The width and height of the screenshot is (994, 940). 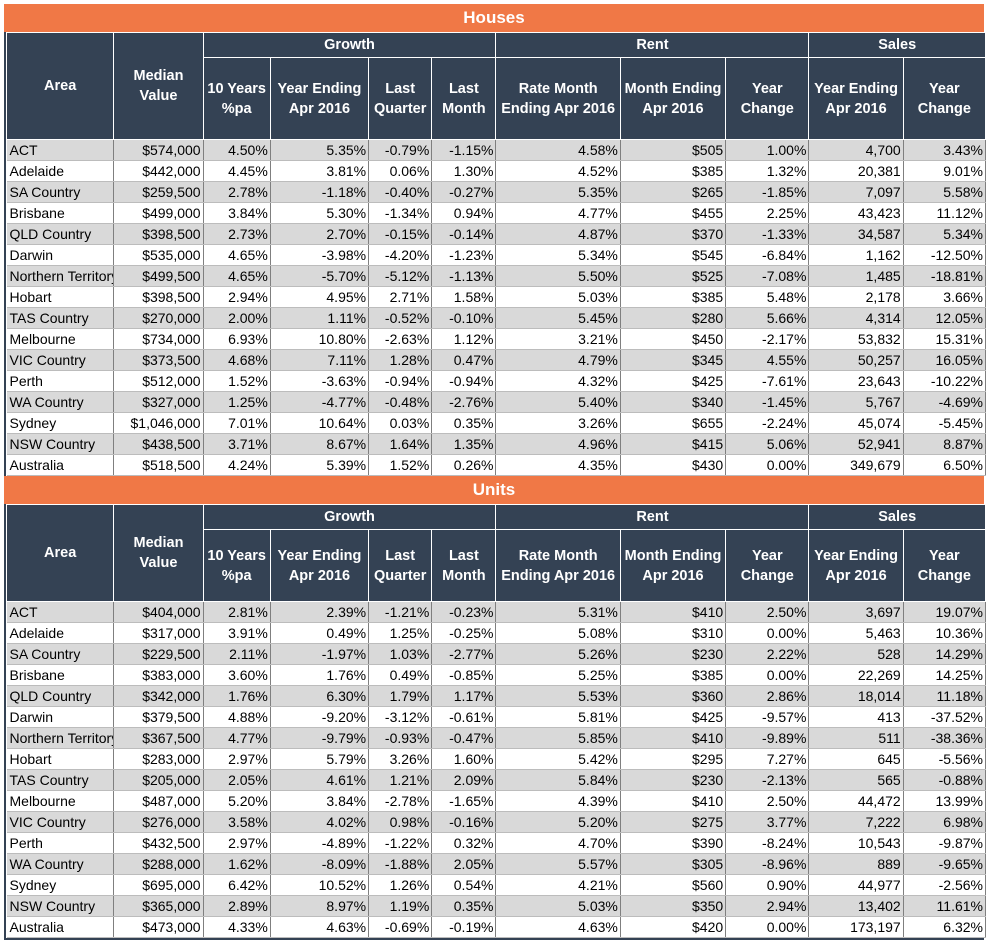 What do you see at coordinates (464, 696) in the screenshot?
I see `cell-growth-month: 1.17%` at bounding box center [464, 696].